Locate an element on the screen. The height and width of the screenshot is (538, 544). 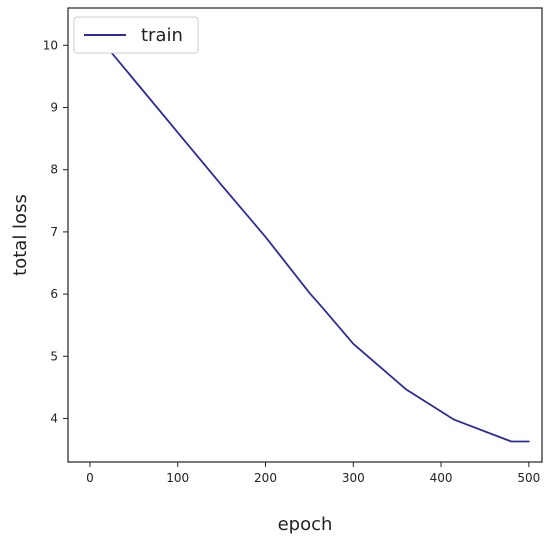
x-axis-label: epoch is located at coordinates (305, 524).